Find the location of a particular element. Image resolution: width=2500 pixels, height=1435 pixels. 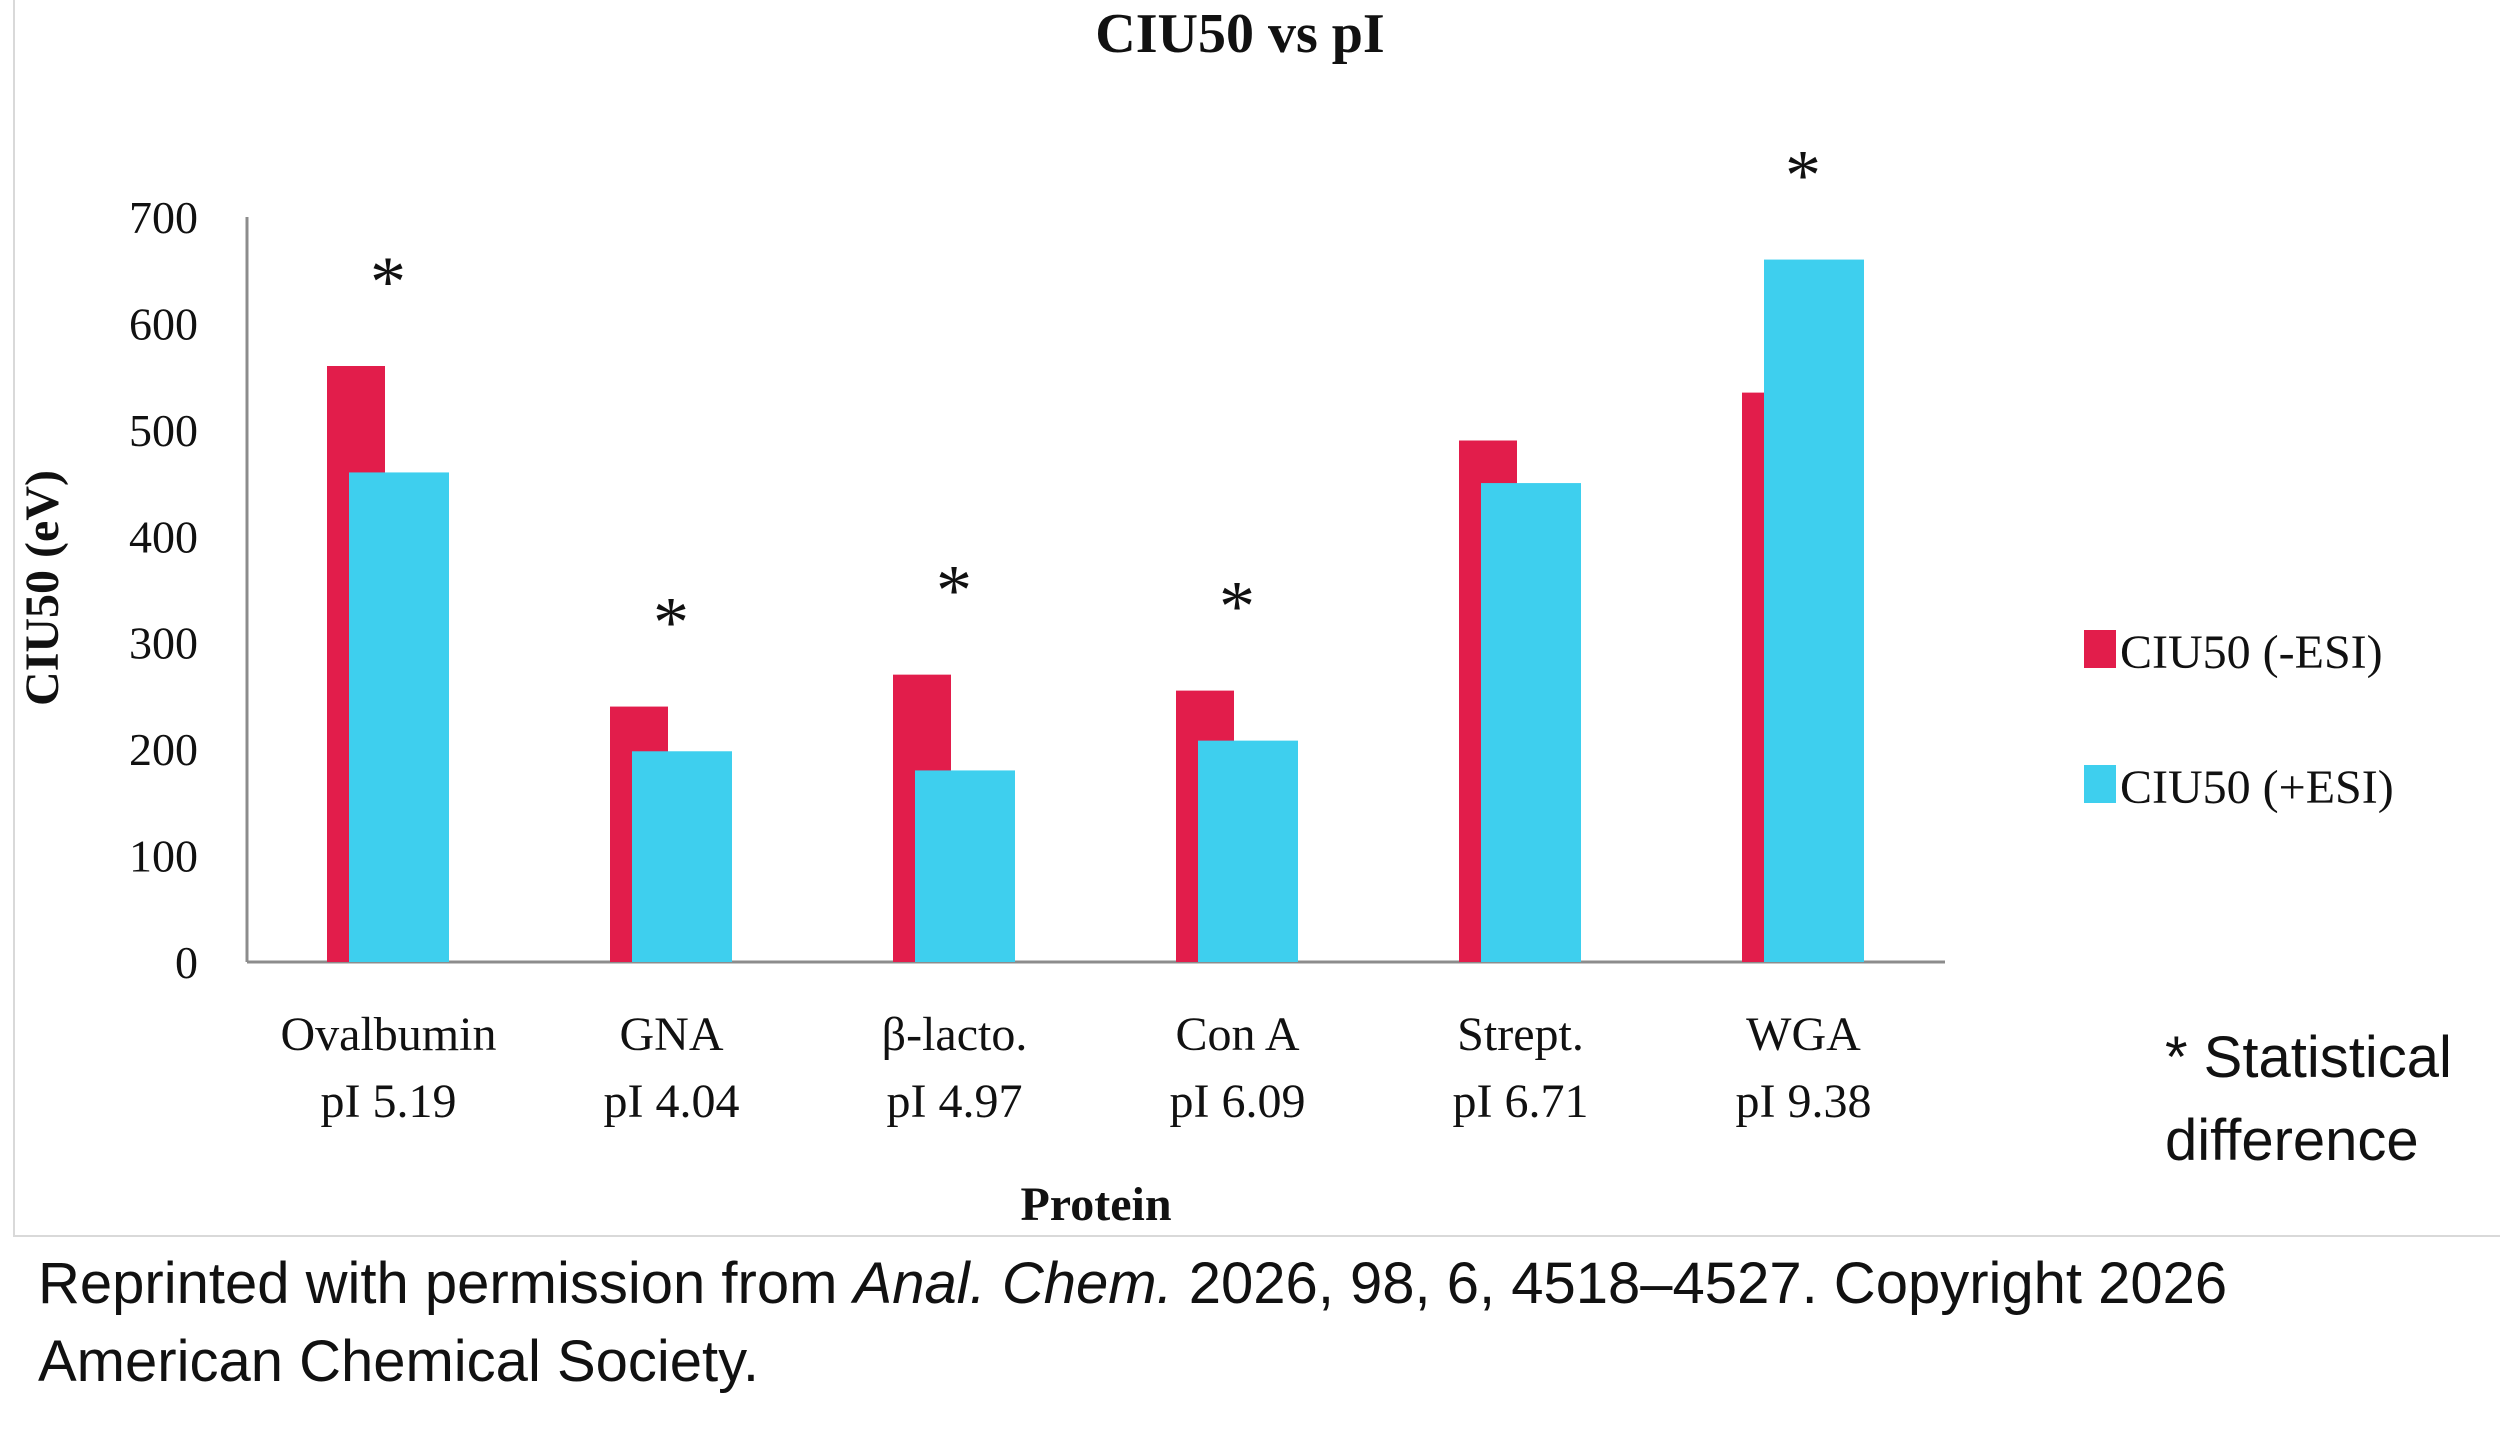

y-tick-label: 500 is located at coordinates (163, 430).